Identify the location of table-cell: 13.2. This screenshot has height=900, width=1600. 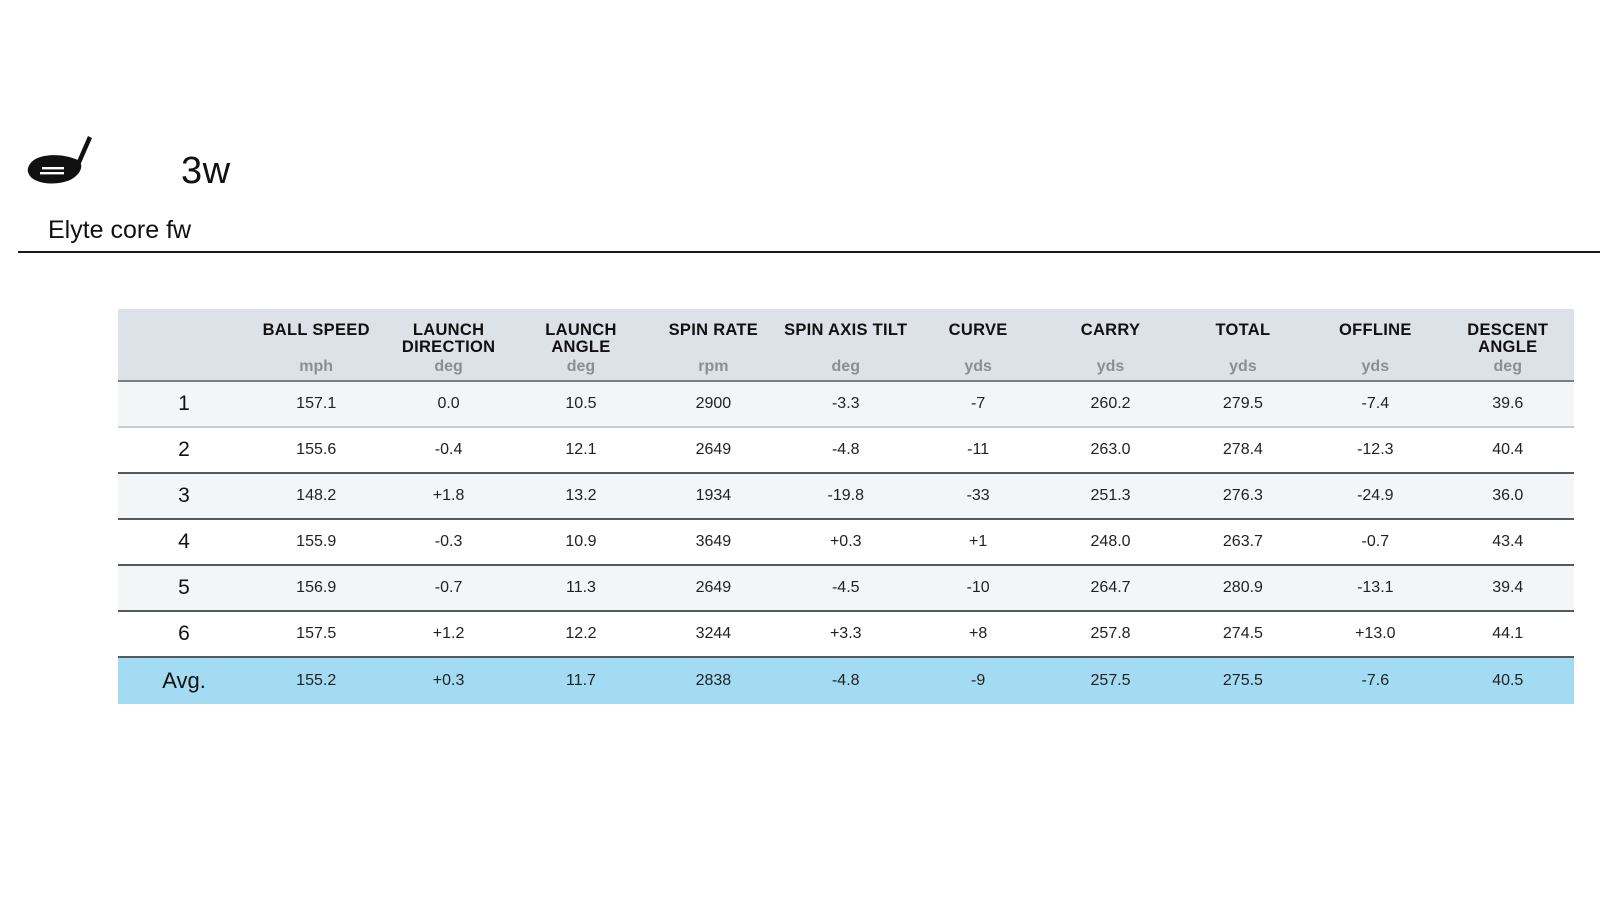
(581, 496).